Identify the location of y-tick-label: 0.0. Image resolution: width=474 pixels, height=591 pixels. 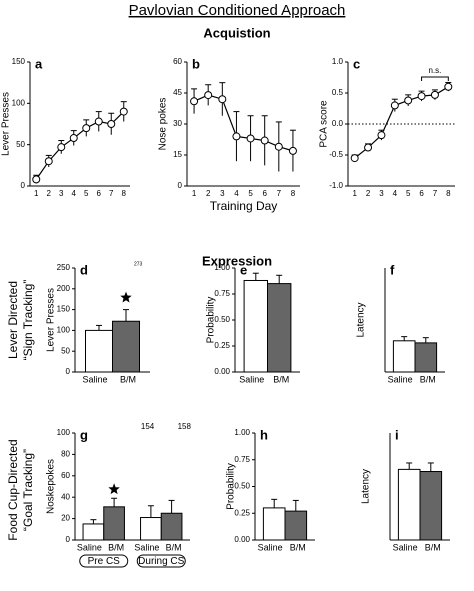
(338, 123).